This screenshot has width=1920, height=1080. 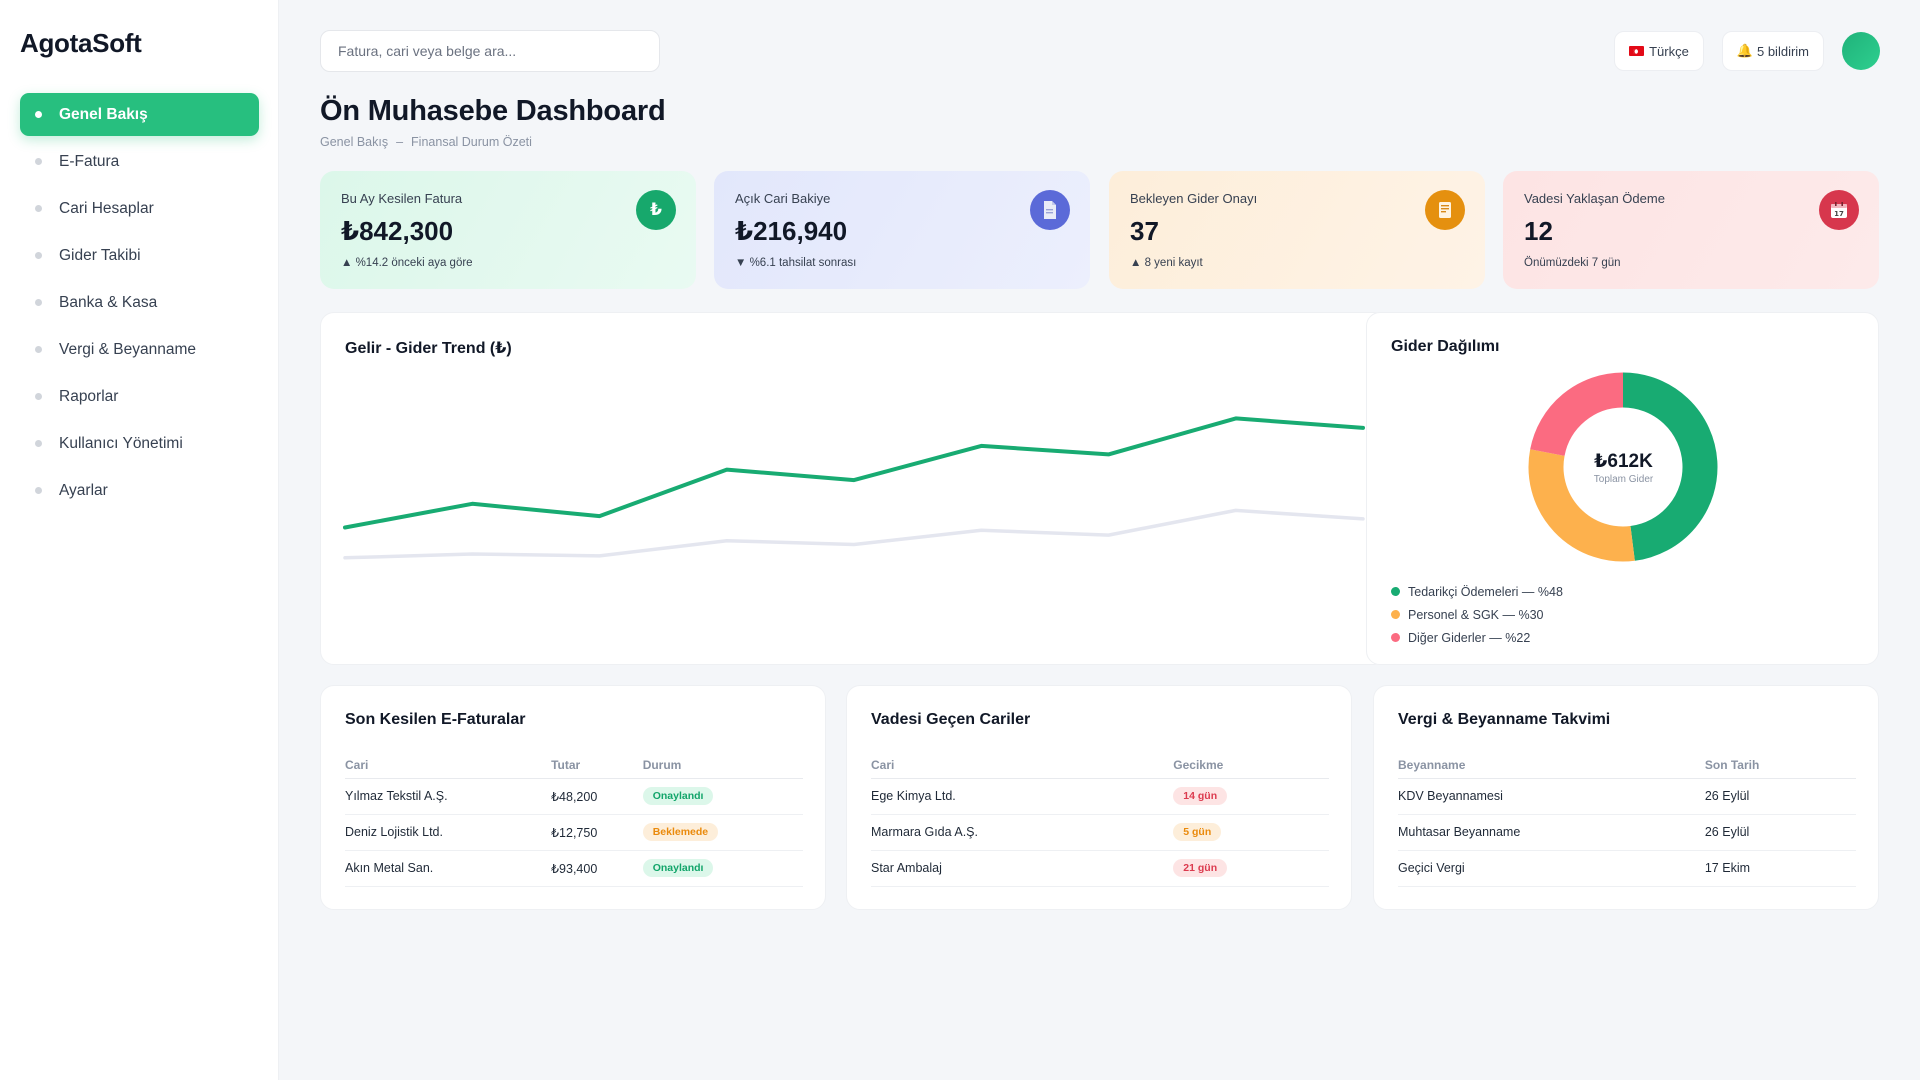 What do you see at coordinates (139, 161) in the screenshot?
I see `sidebar-item-e-fatura: E-Fatura` at bounding box center [139, 161].